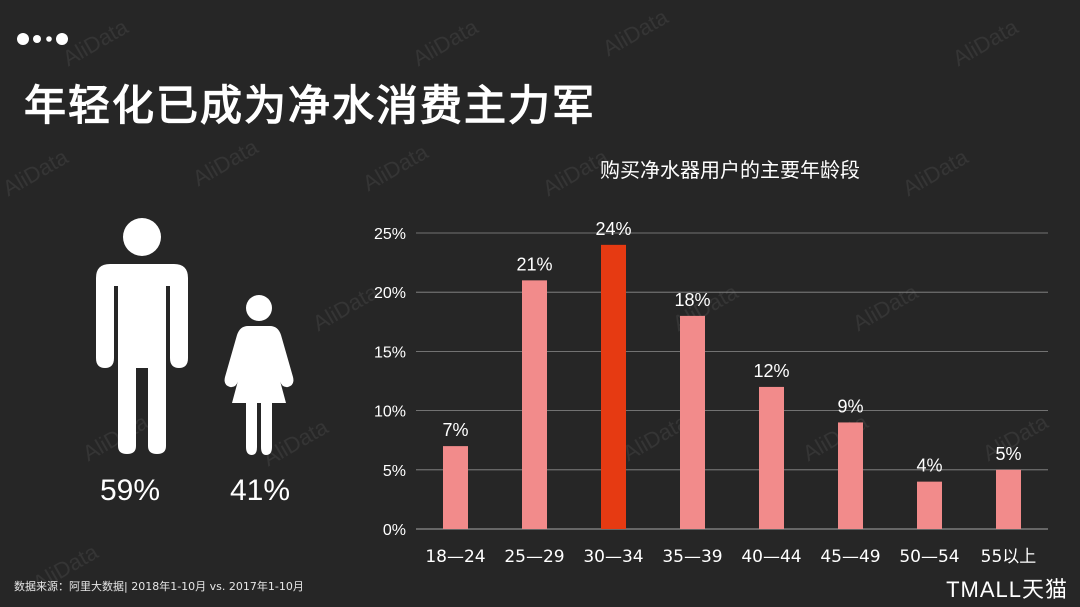 Image resolution: width=1080 pixels, height=607 pixels. I want to click on y-tick-label: 20%, so click(390, 293).